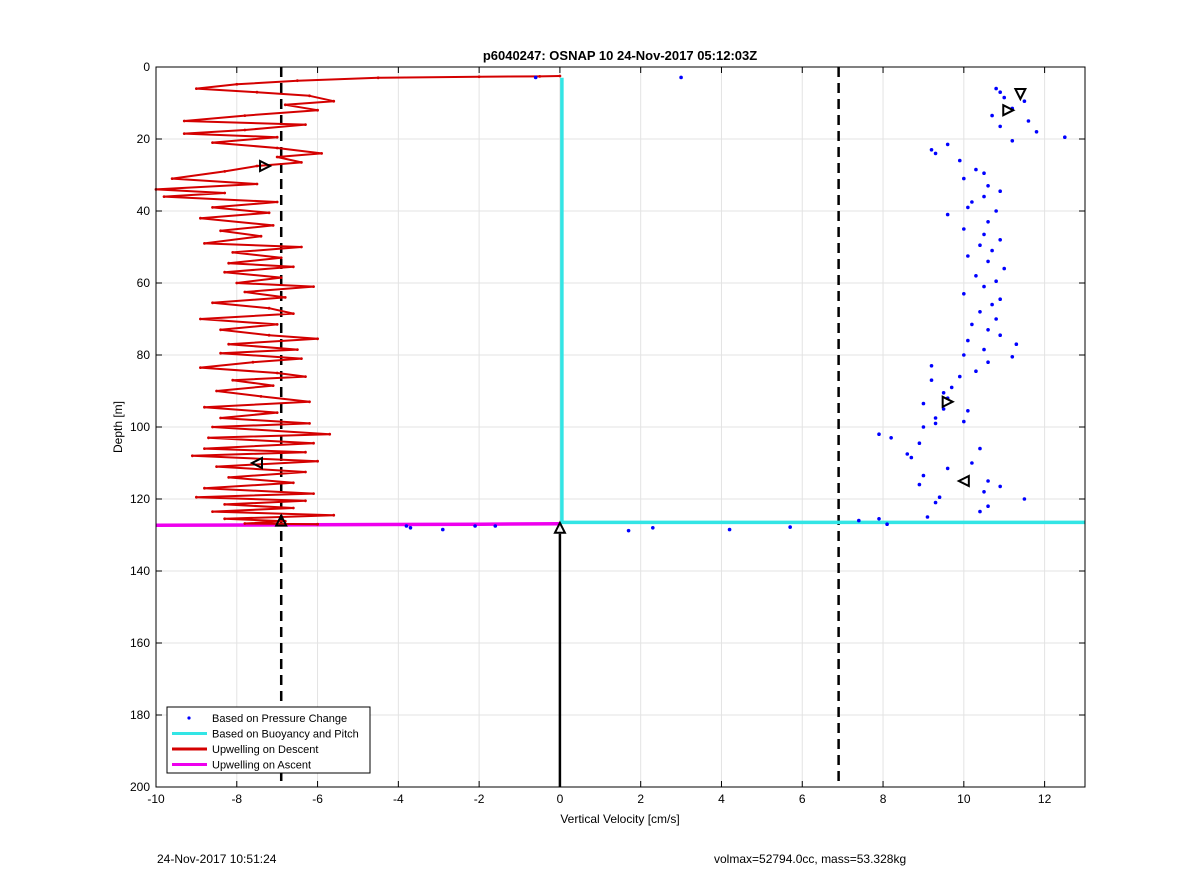  Describe the element at coordinates (236, 799) in the screenshot. I see `x-tick-label: -8` at that location.